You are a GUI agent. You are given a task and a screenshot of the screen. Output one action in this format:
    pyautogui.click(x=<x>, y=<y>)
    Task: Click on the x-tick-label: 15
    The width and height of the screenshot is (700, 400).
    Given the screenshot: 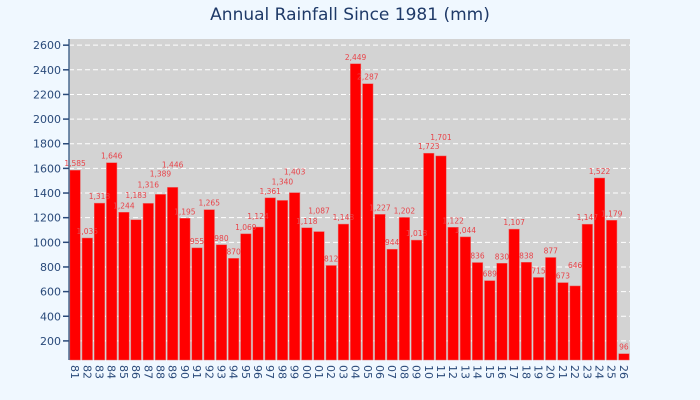 What is the action you would take?
    pyautogui.click(x=489, y=372)
    